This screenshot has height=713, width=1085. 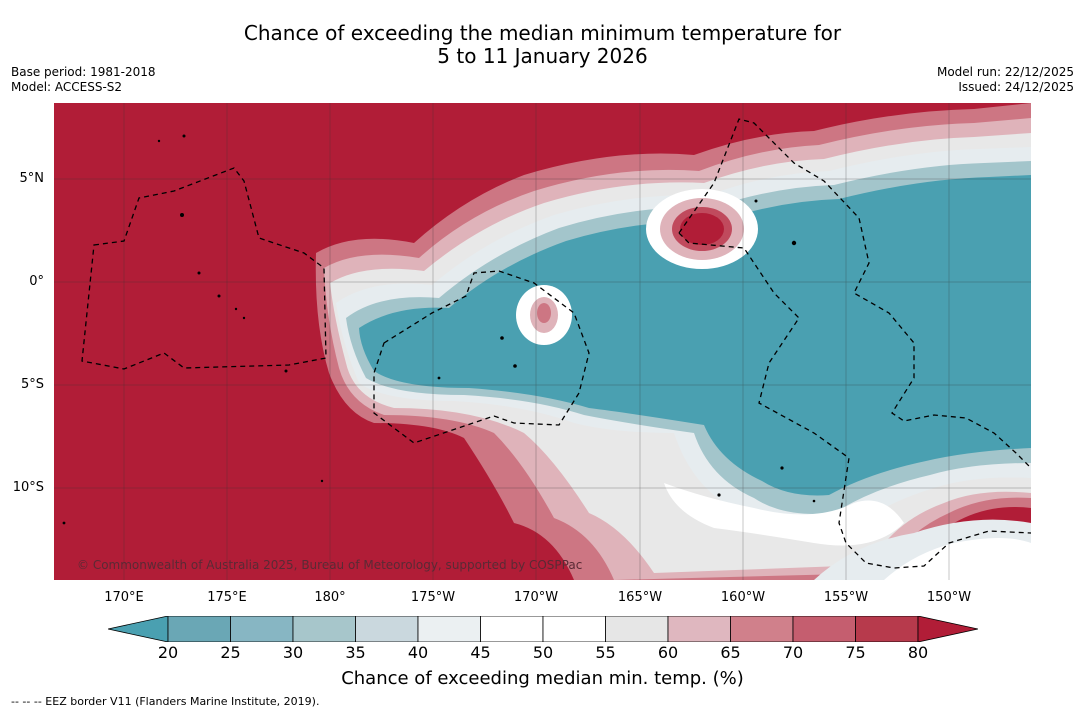 What do you see at coordinates (28, 487) in the screenshot?
I see `lat-label-10s: 10°S` at bounding box center [28, 487].